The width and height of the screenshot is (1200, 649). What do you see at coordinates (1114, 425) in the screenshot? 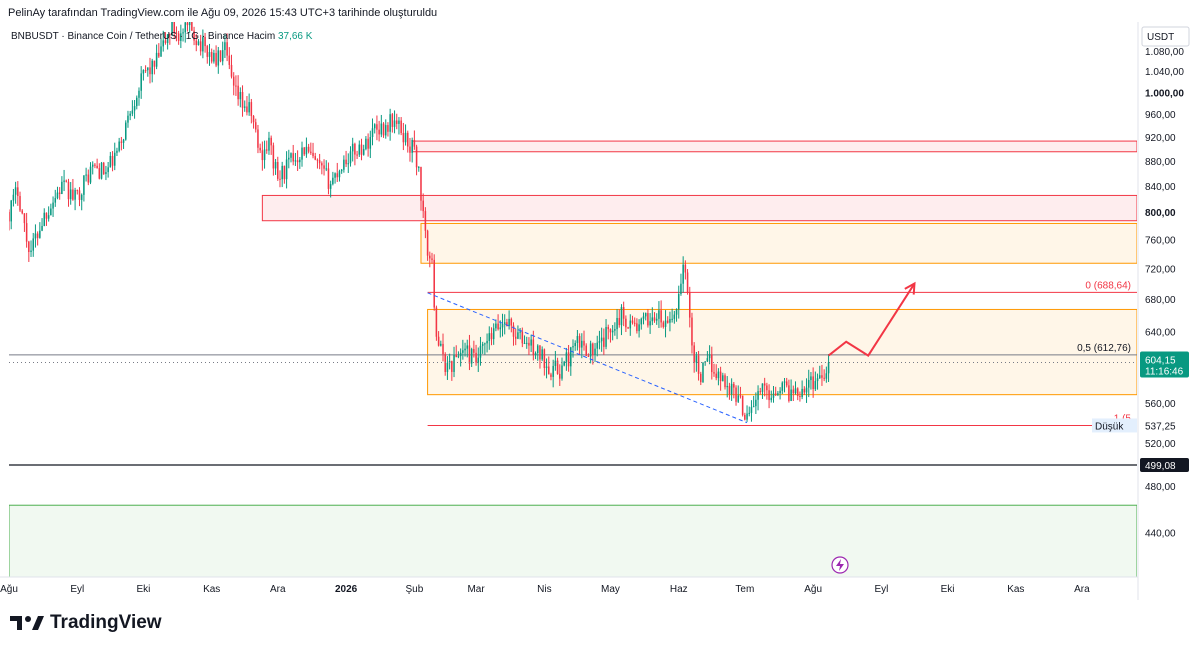
I see `low-label-badge` at bounding box center [1114, 425].